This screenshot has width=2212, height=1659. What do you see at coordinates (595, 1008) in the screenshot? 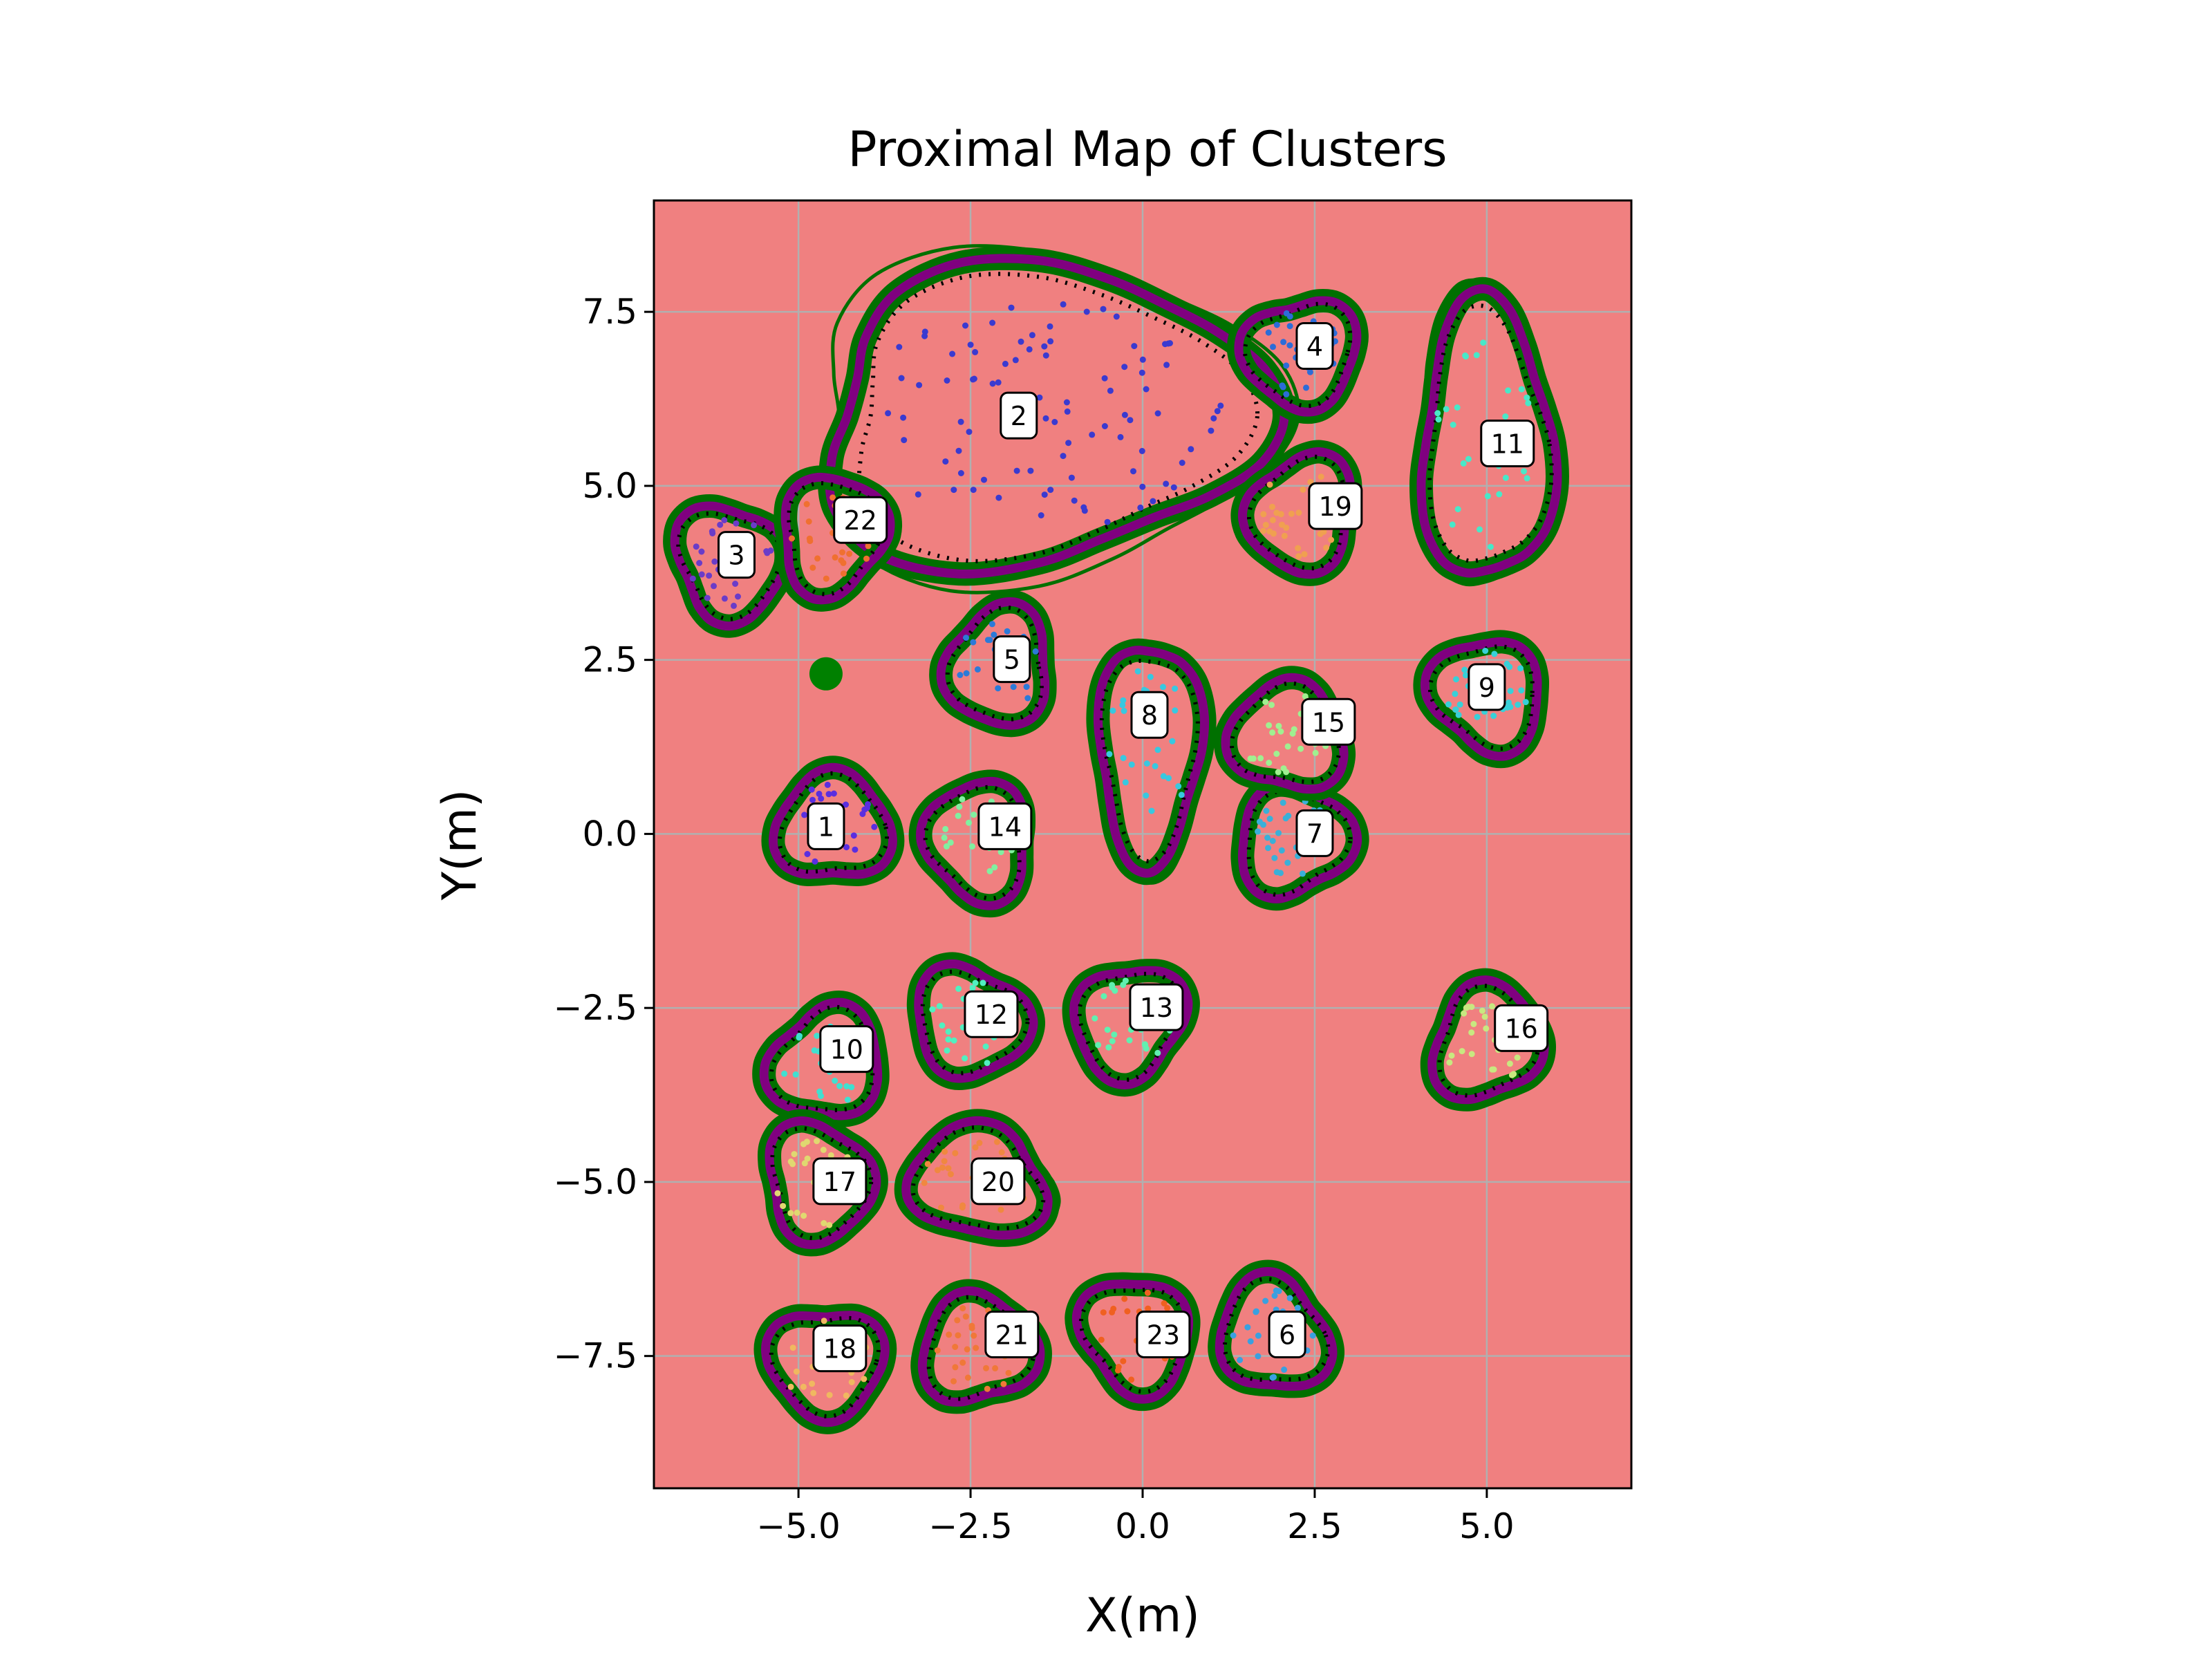
I see `y-tick-label: −2.5` at bounding box center [595, 1008].